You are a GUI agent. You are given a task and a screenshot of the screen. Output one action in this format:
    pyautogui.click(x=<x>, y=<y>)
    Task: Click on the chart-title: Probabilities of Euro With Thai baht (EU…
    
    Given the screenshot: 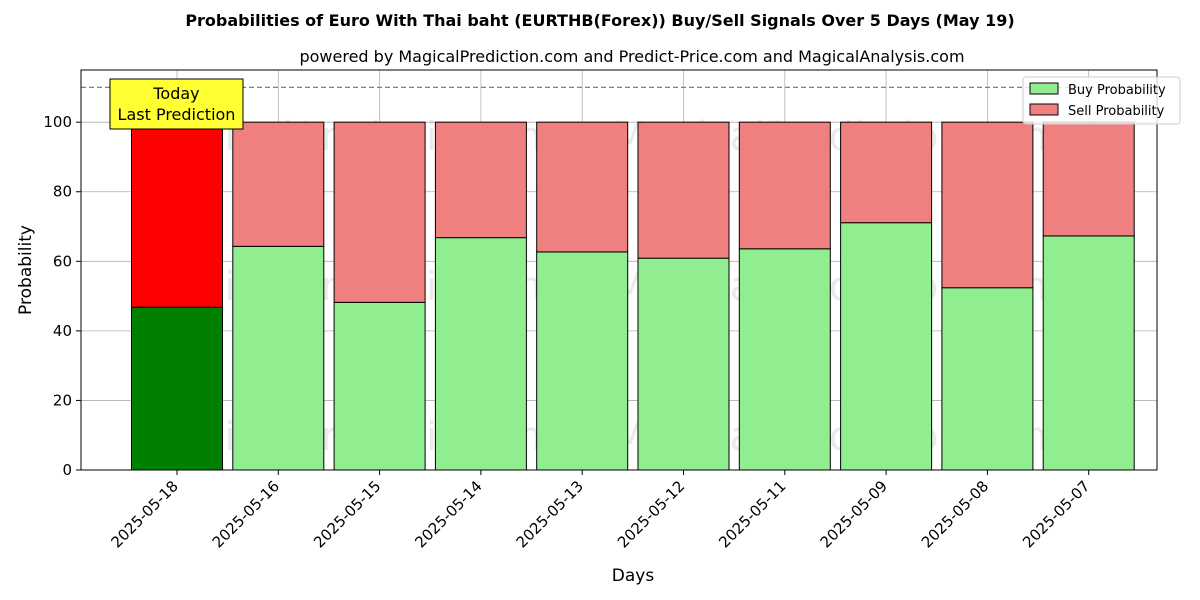 What is the action you would take?
    pyautogui.click(x=599, y=20)
    